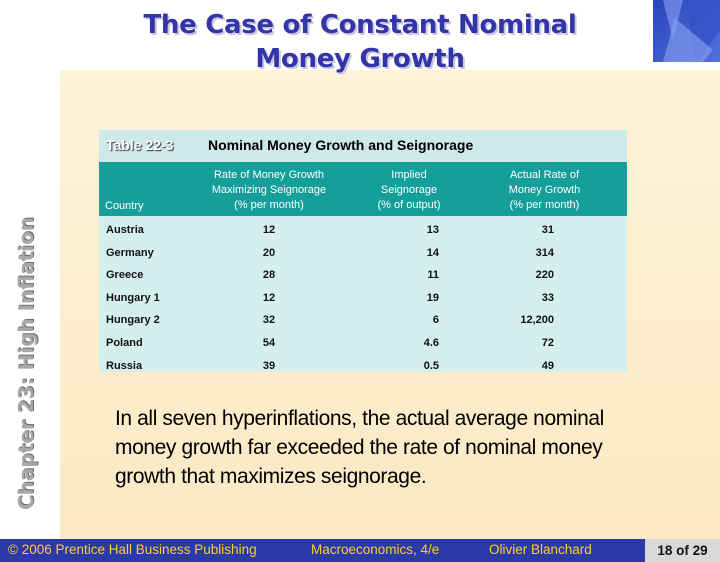  I want to click on cell-implied: 0.5, so click(431, 365).